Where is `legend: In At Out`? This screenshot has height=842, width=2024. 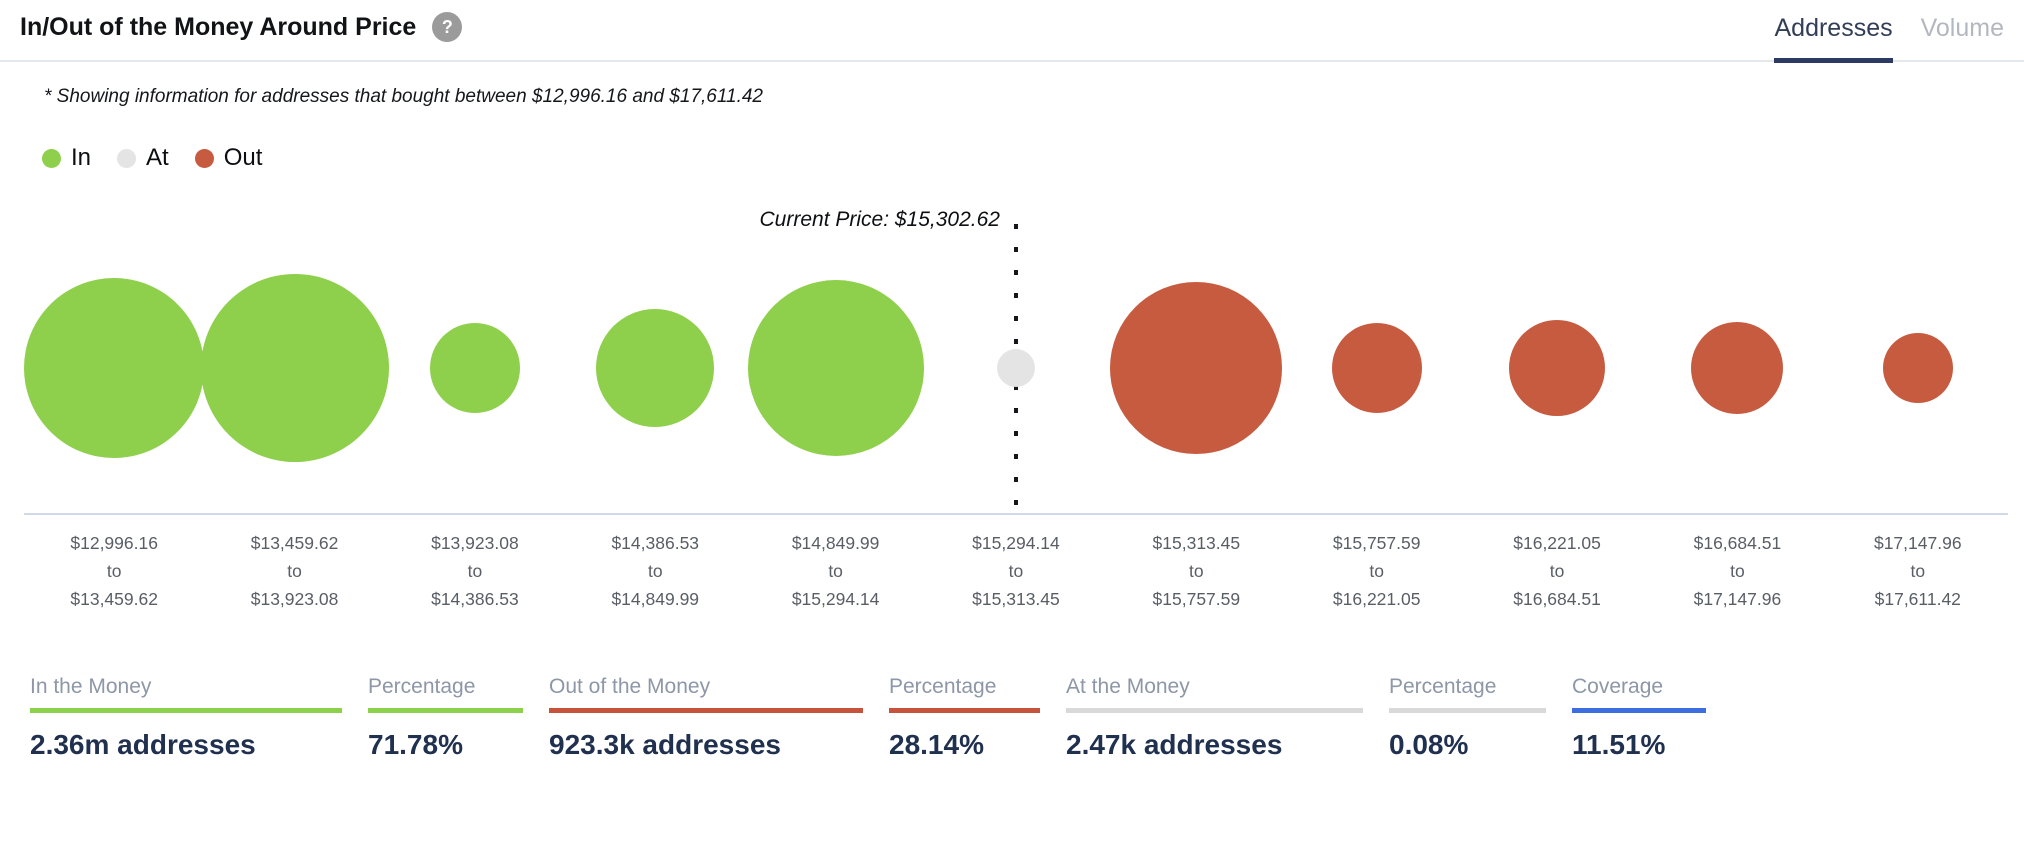
legend: In At Out is located at coordinates (1023, 158).